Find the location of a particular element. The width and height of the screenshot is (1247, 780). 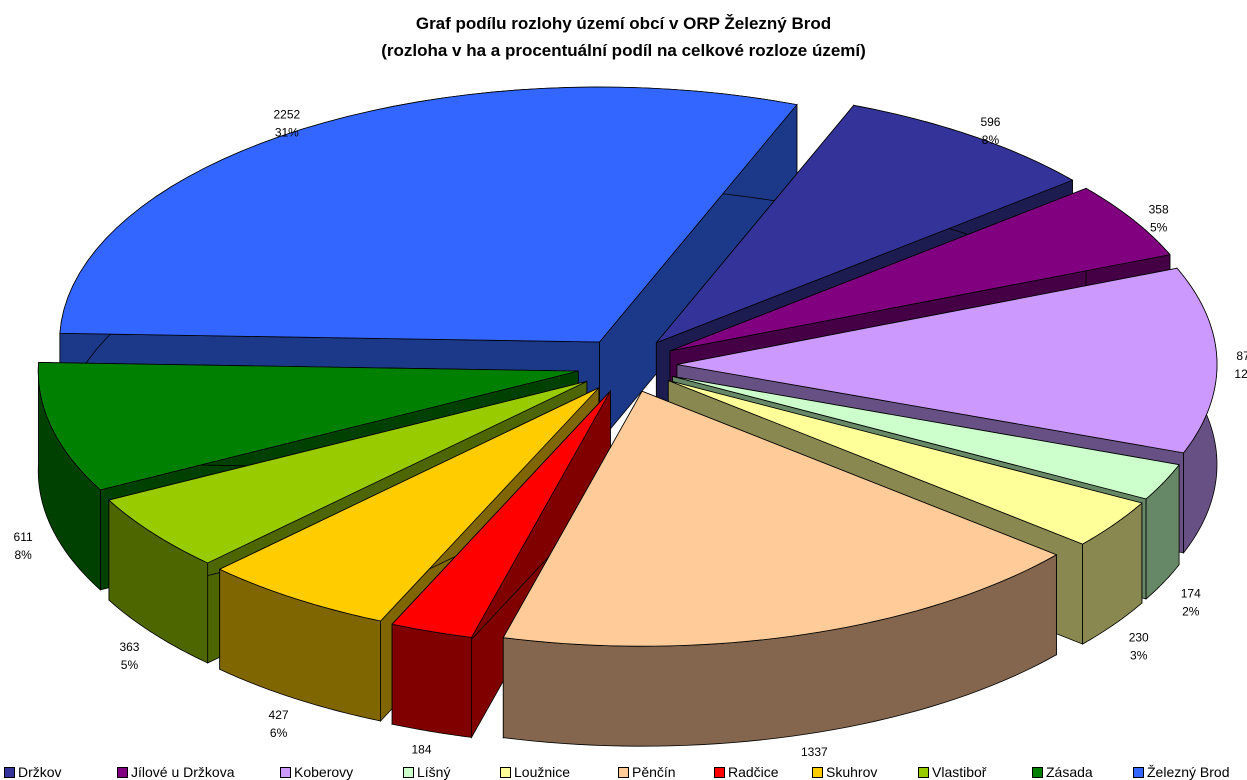

legend-label: Skuhrov is located at coordinates (852, 772).